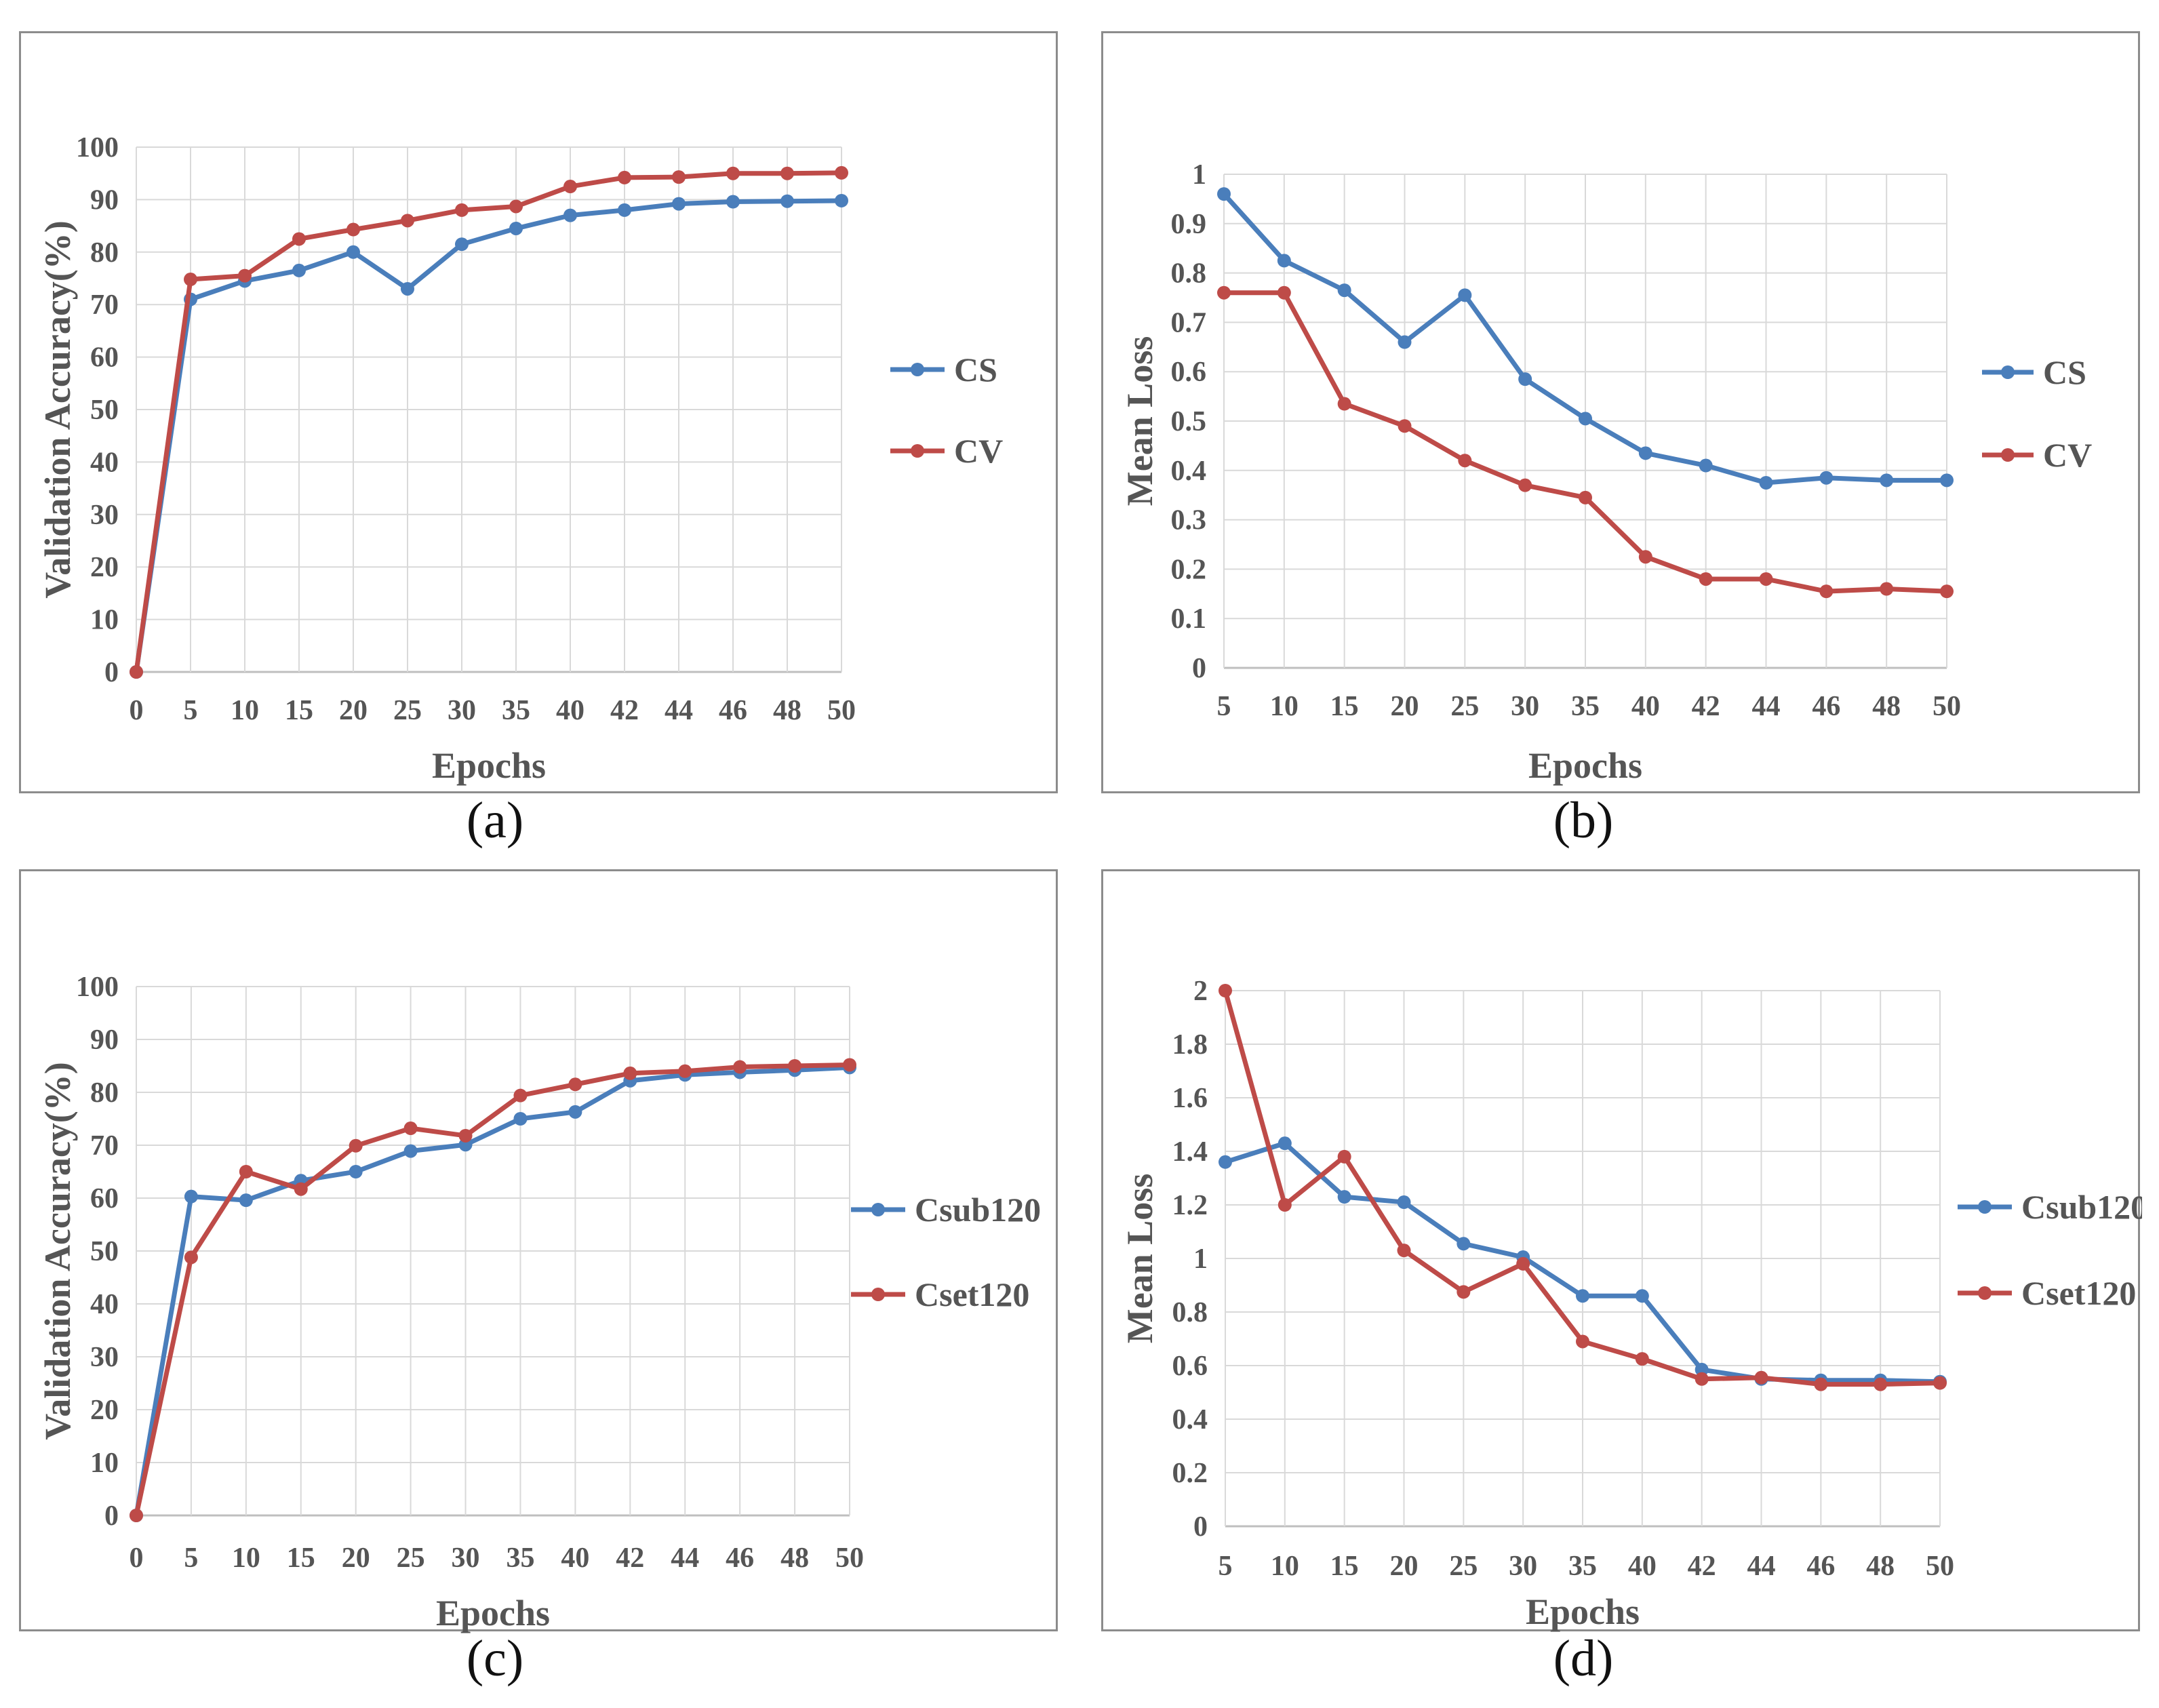 This screenshot has height=1708, width=2159. I want to click on x-tick-label: 25, so click(407, 710).